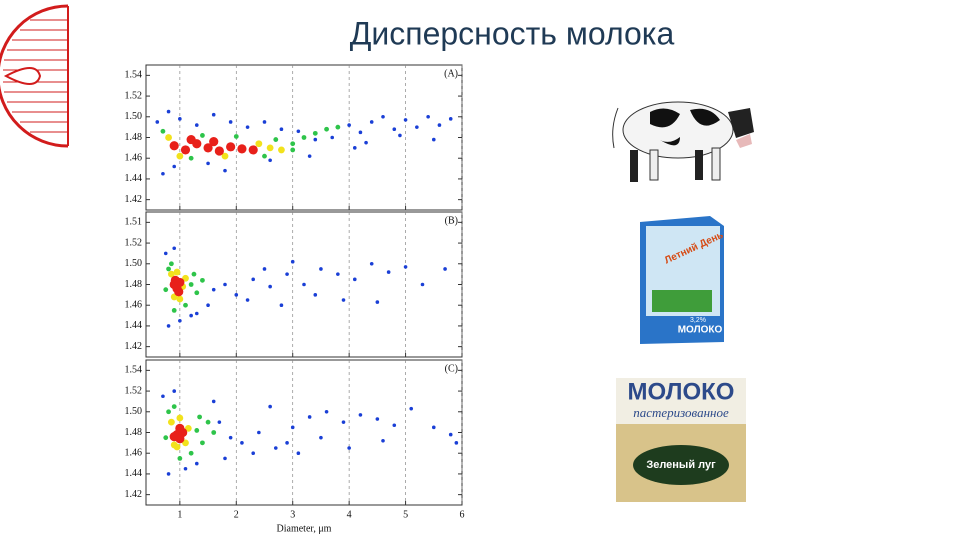  What do you see at coordinates (179, 514) in the screenshot?
I see `x-tick-label: 1` at bounding box center [179, 514].